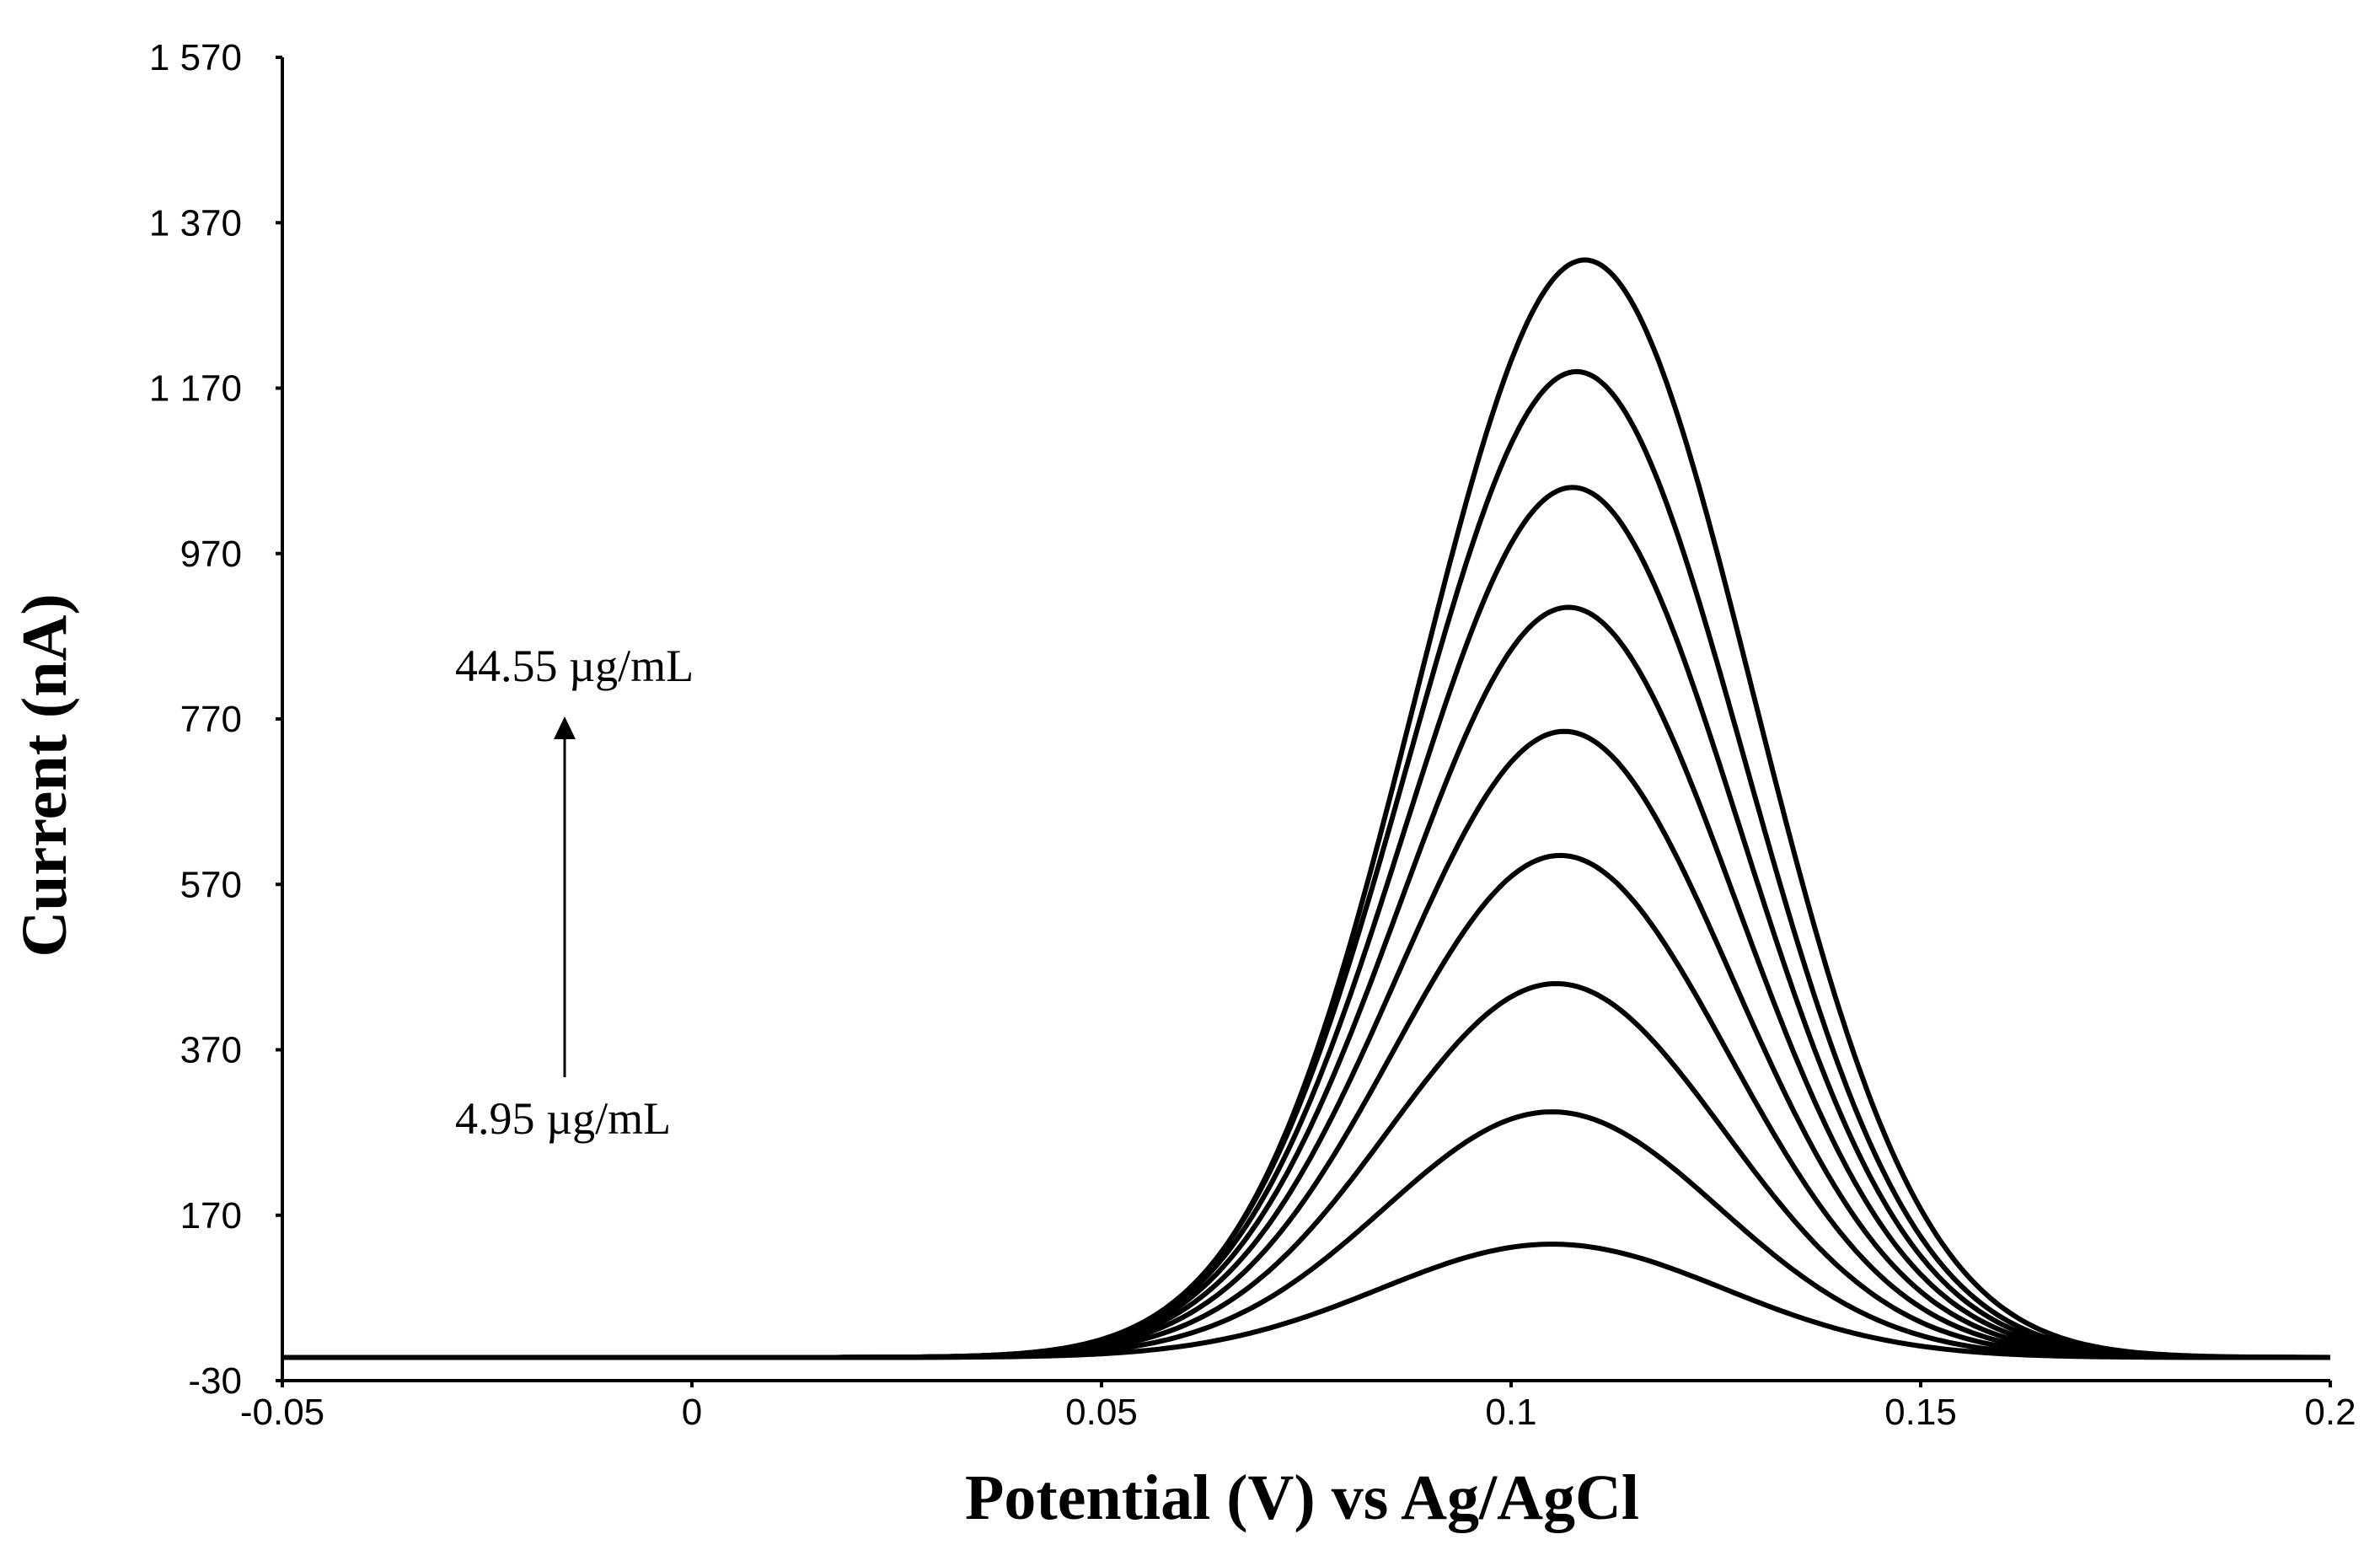 Image resolution: width=2380 pixels, height=1561 pixels. I want to click on x-tick-label: -0.05, so click(282, 1412).